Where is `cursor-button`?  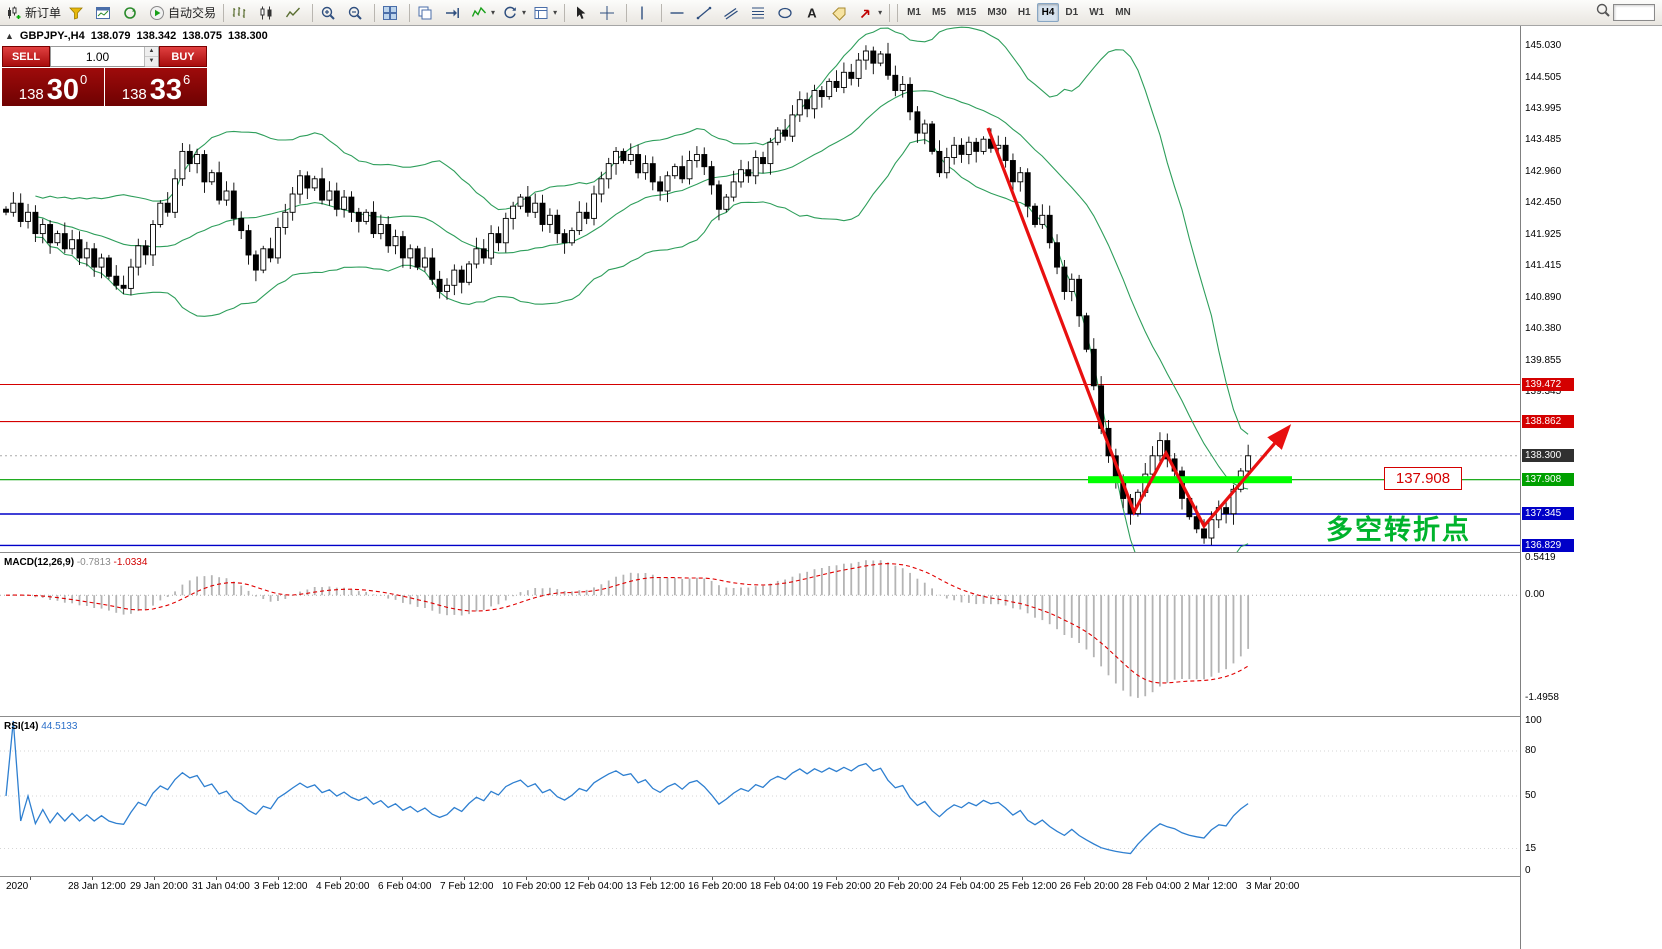 cursor-button is located at coordinates (582, 13).